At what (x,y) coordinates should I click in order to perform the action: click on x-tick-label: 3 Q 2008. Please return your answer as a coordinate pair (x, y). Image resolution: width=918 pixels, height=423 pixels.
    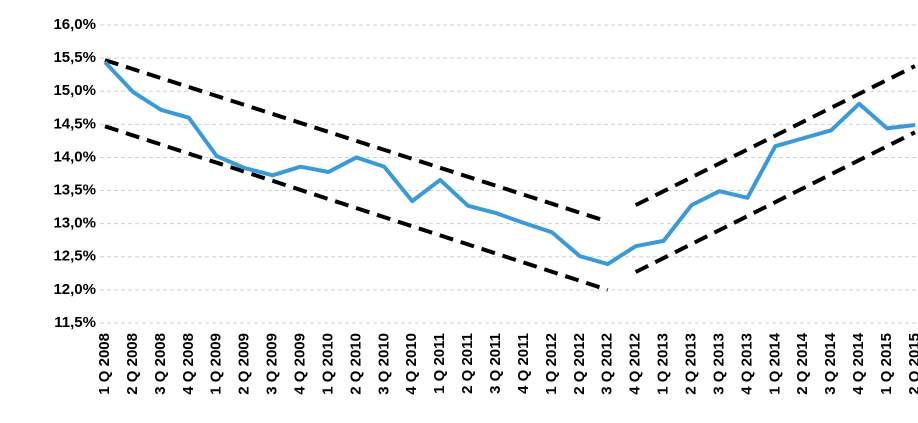
    Looking at the image, I should click on (160, 364).